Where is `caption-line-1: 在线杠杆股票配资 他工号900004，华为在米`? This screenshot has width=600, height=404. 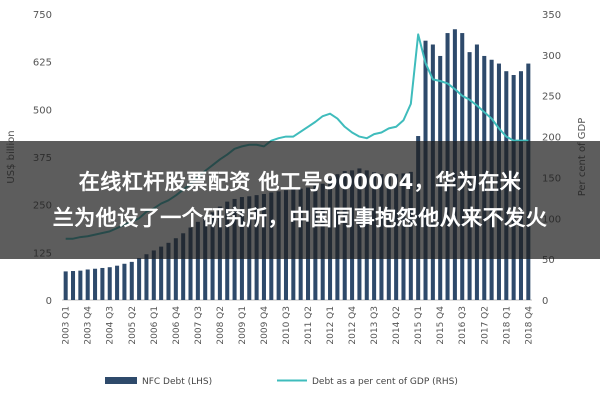 caption-line-1: 在线杠杆股票配资 他工号900004，华为在米 is located at coordinates (300, 182).